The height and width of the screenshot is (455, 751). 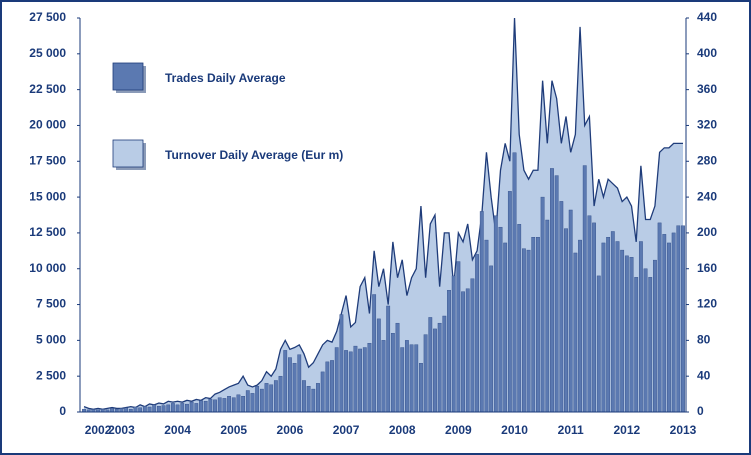 I want to click on y-tick-label: 15 000, so click(x=47, y=196).